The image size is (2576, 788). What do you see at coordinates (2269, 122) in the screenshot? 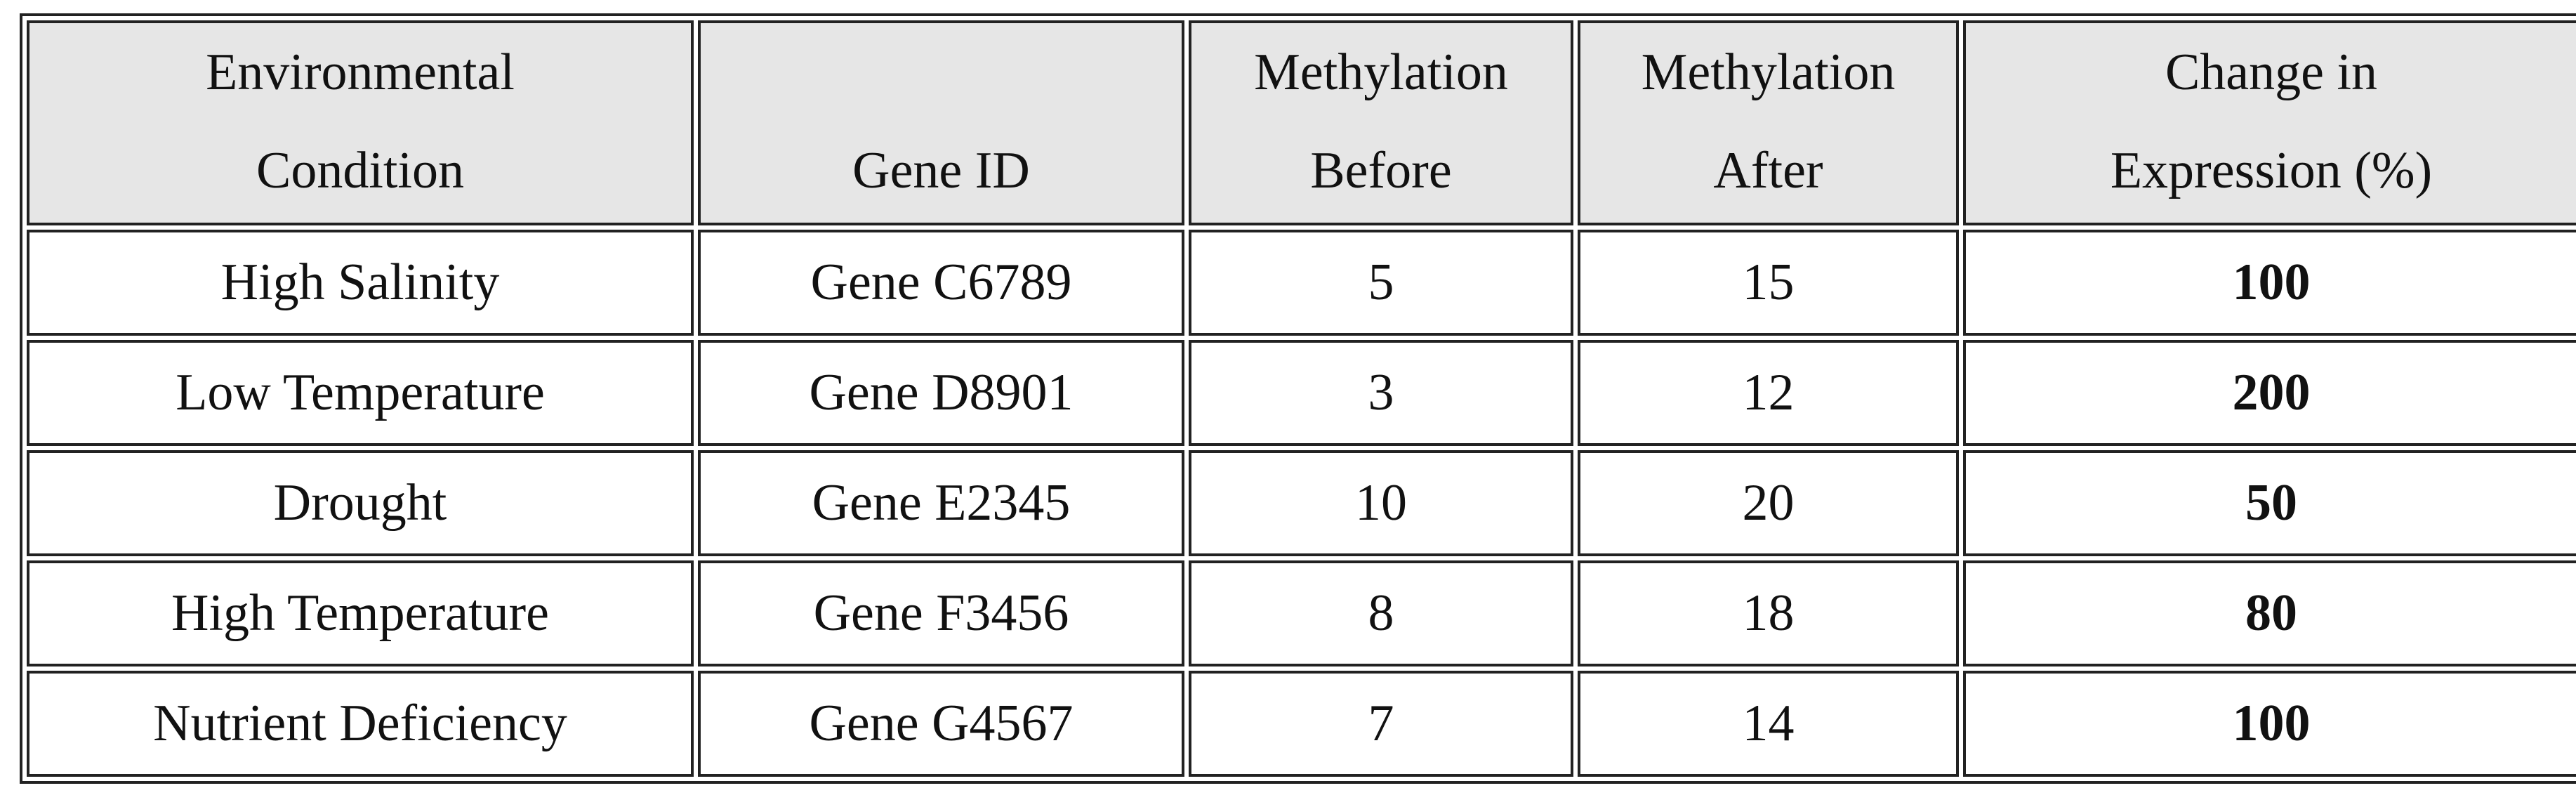
I see `header-cell: Change in Expression (%)` at bounding box center [2269, 122].